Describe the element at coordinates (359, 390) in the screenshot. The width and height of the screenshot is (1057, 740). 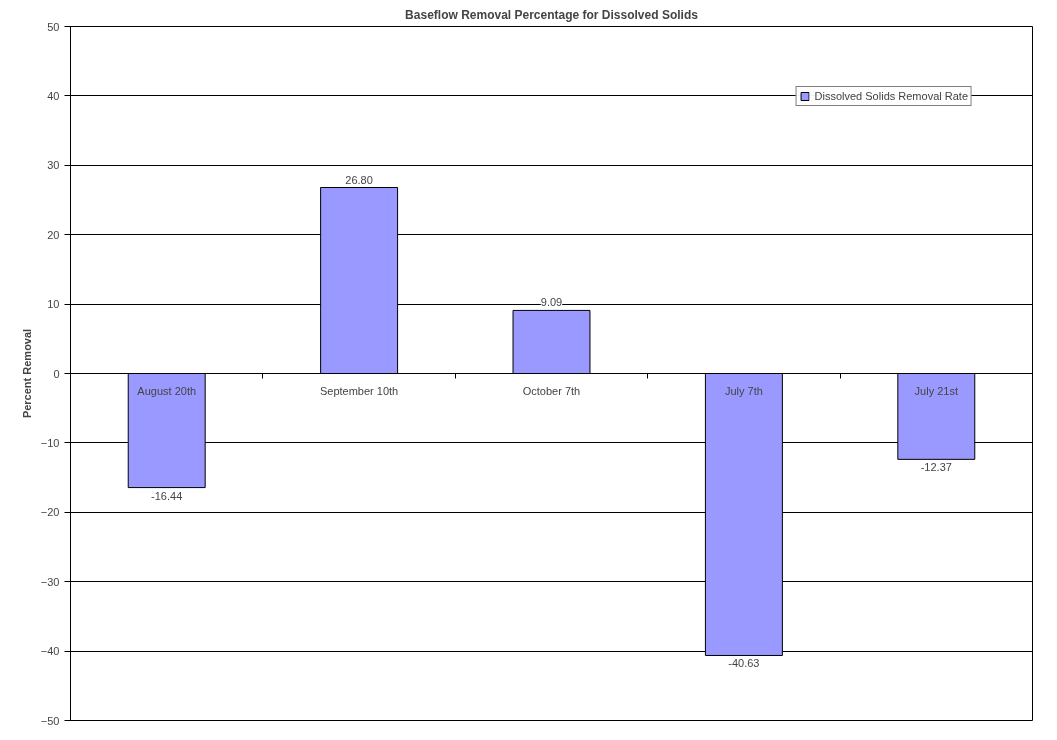
I see `x-tick-label: September 10th` at that location.